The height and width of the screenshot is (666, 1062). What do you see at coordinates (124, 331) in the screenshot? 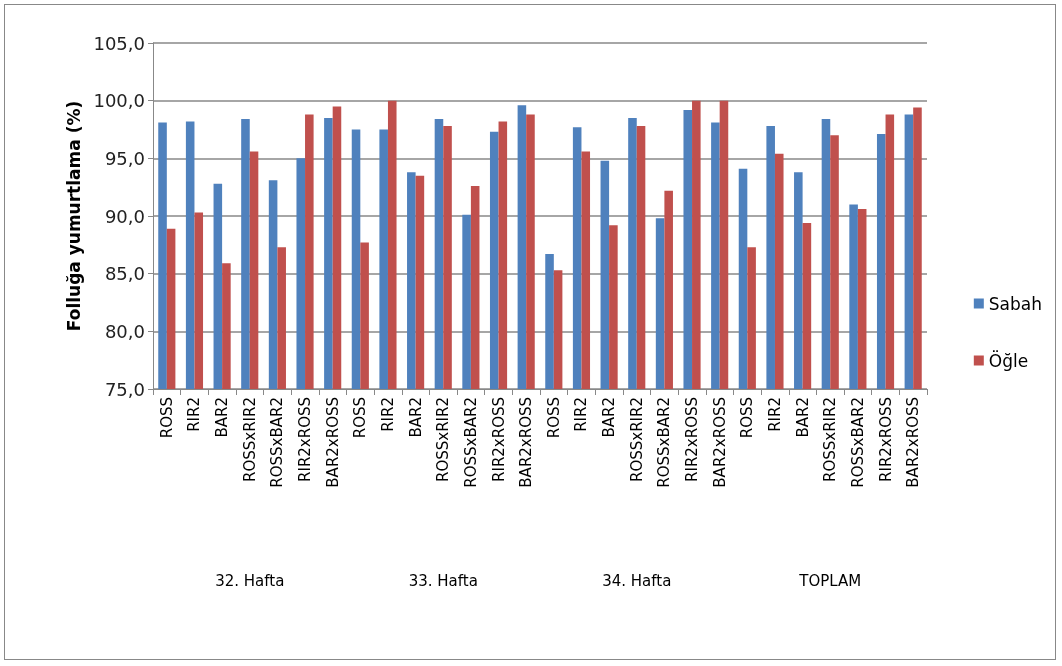
I see `y-tick-label: 80,0` at bounding box center [124, 331].